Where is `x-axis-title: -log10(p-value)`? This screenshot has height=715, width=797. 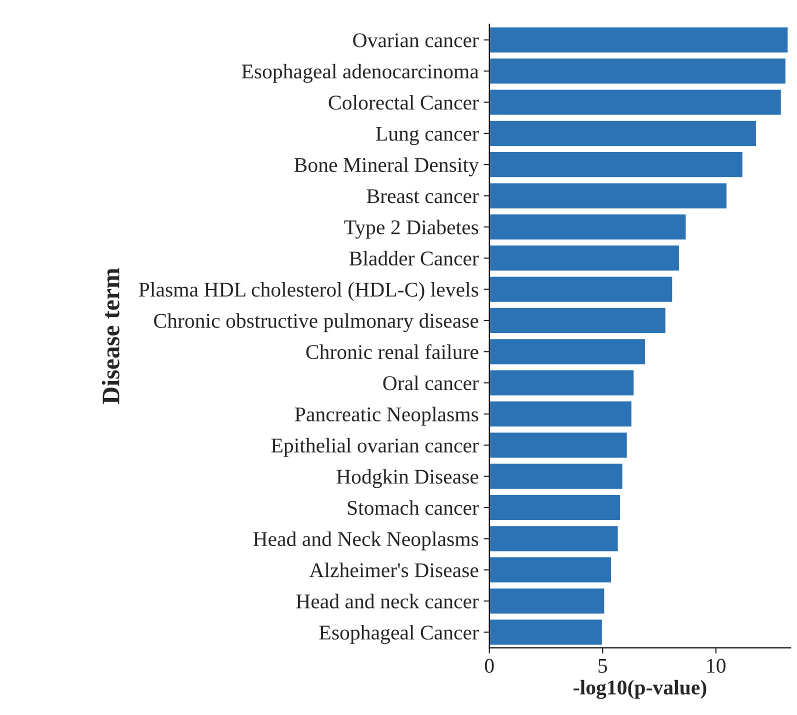
x-axis-title: -log10(p-value) is located at coordinates (640, 689).